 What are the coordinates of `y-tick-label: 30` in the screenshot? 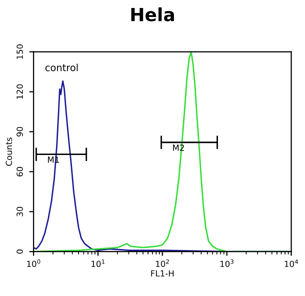 It's located at (19, 211).